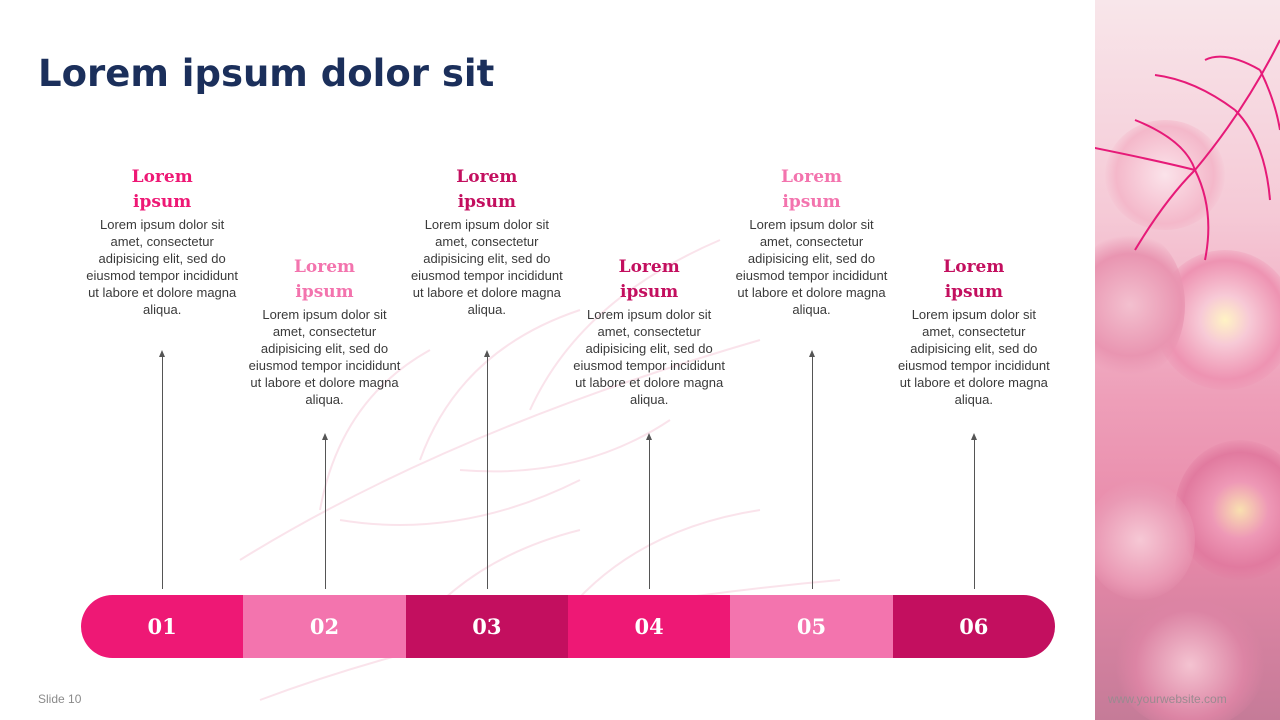 Image resolution: width=1280 pixels, height=720 pixels. What do you see at coordinates (1187, 360) in the screenshot?
I see `cherry-blossom-photo` at bounding box center [1187, 360].